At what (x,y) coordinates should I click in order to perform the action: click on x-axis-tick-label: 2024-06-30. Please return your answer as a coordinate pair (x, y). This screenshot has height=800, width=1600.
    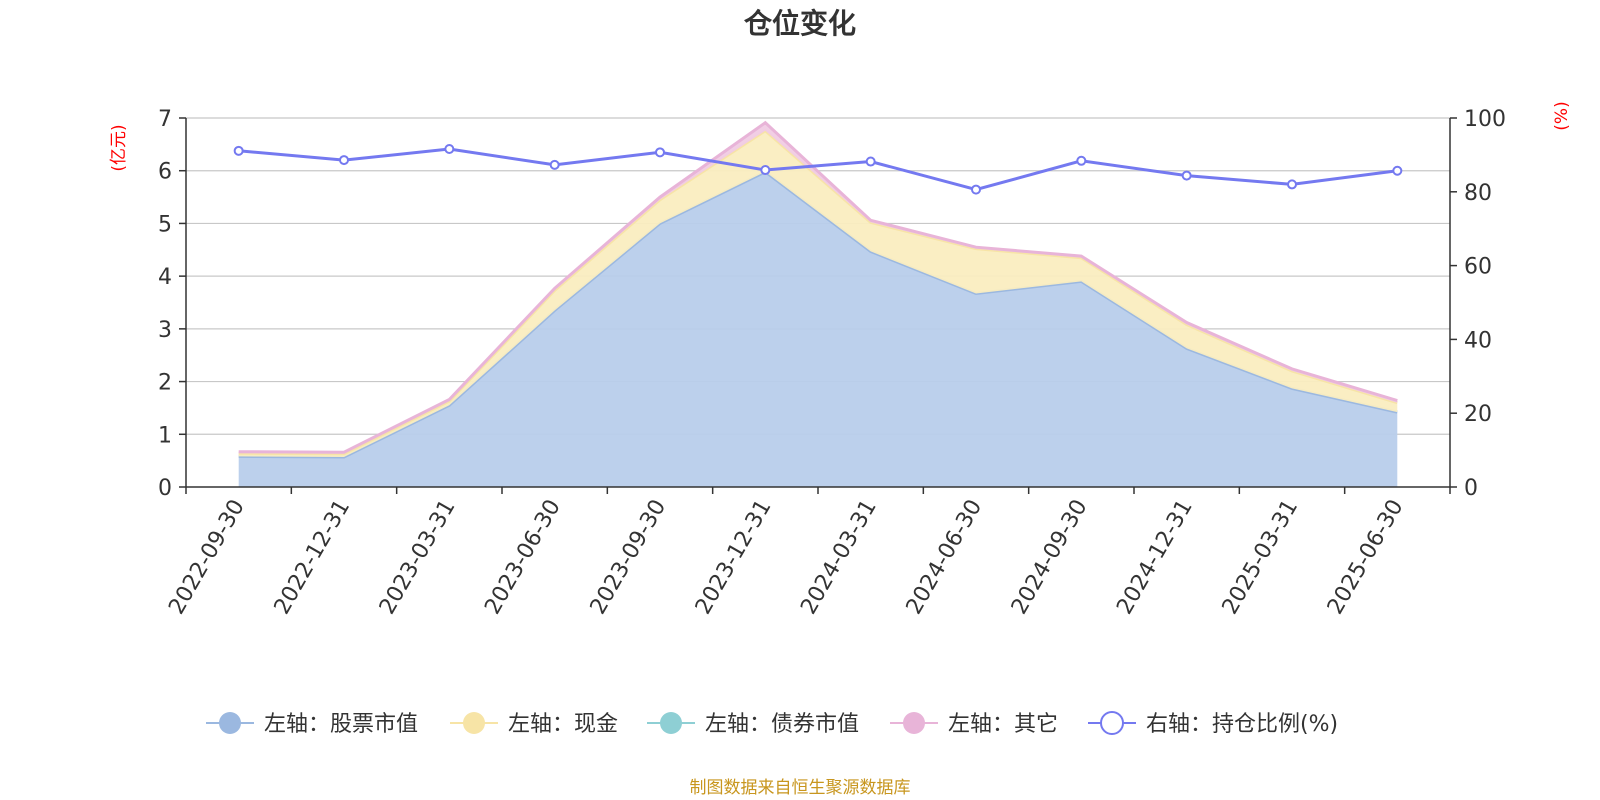
    Looking at the image, I should click on (945, 557).